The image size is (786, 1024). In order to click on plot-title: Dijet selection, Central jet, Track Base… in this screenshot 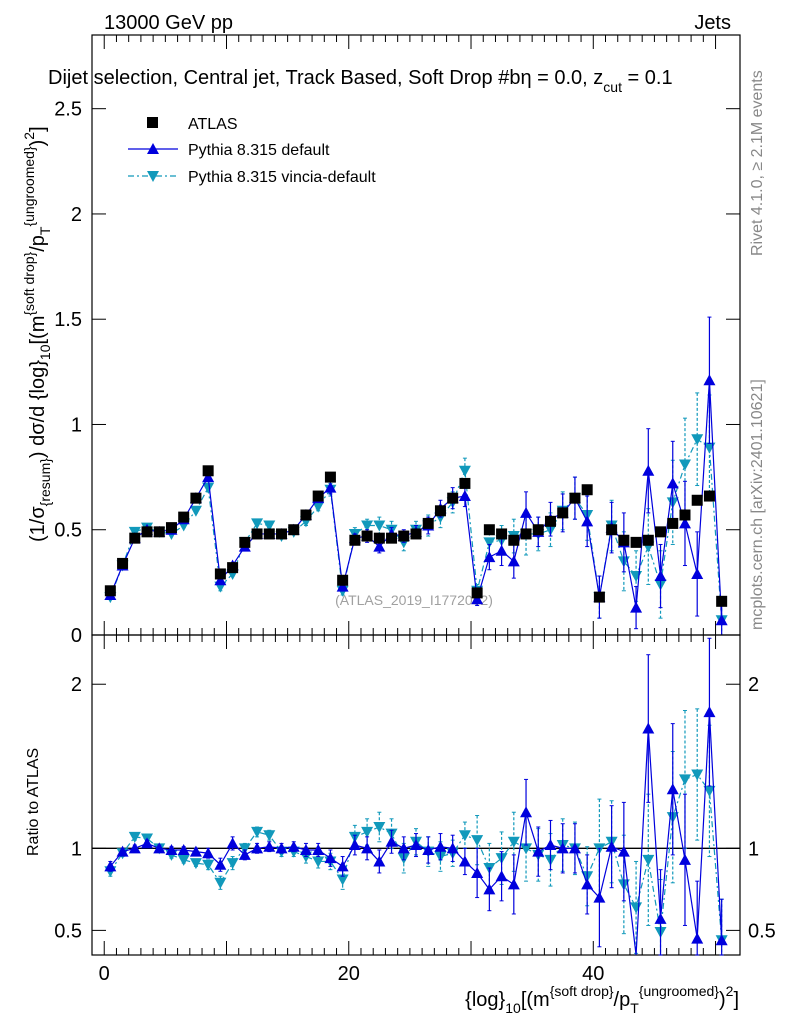, I will do `click(360, 81)`.